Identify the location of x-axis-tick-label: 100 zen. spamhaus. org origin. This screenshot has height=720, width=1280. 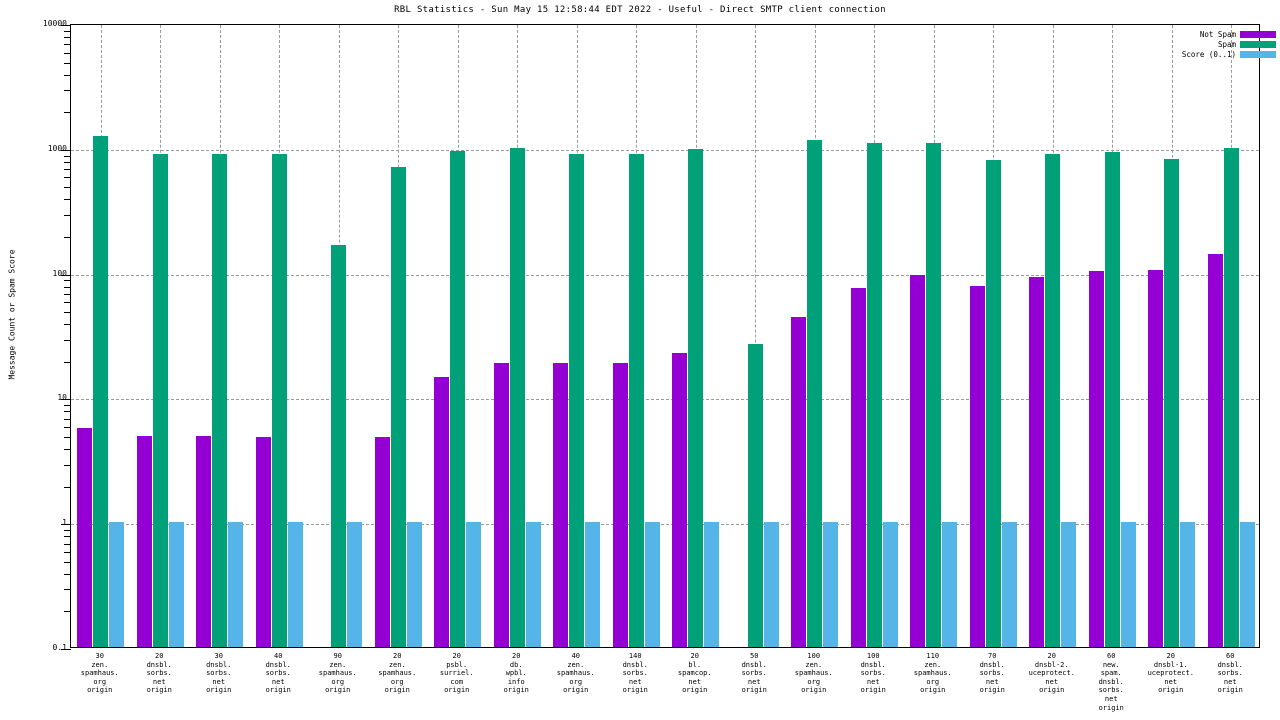
(813, 673).